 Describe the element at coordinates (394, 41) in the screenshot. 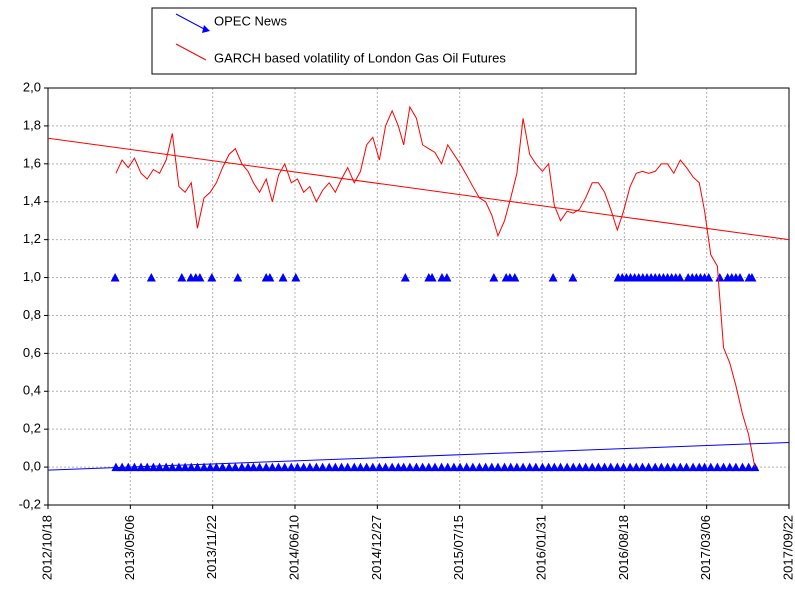

I see `legend-box` at that location.